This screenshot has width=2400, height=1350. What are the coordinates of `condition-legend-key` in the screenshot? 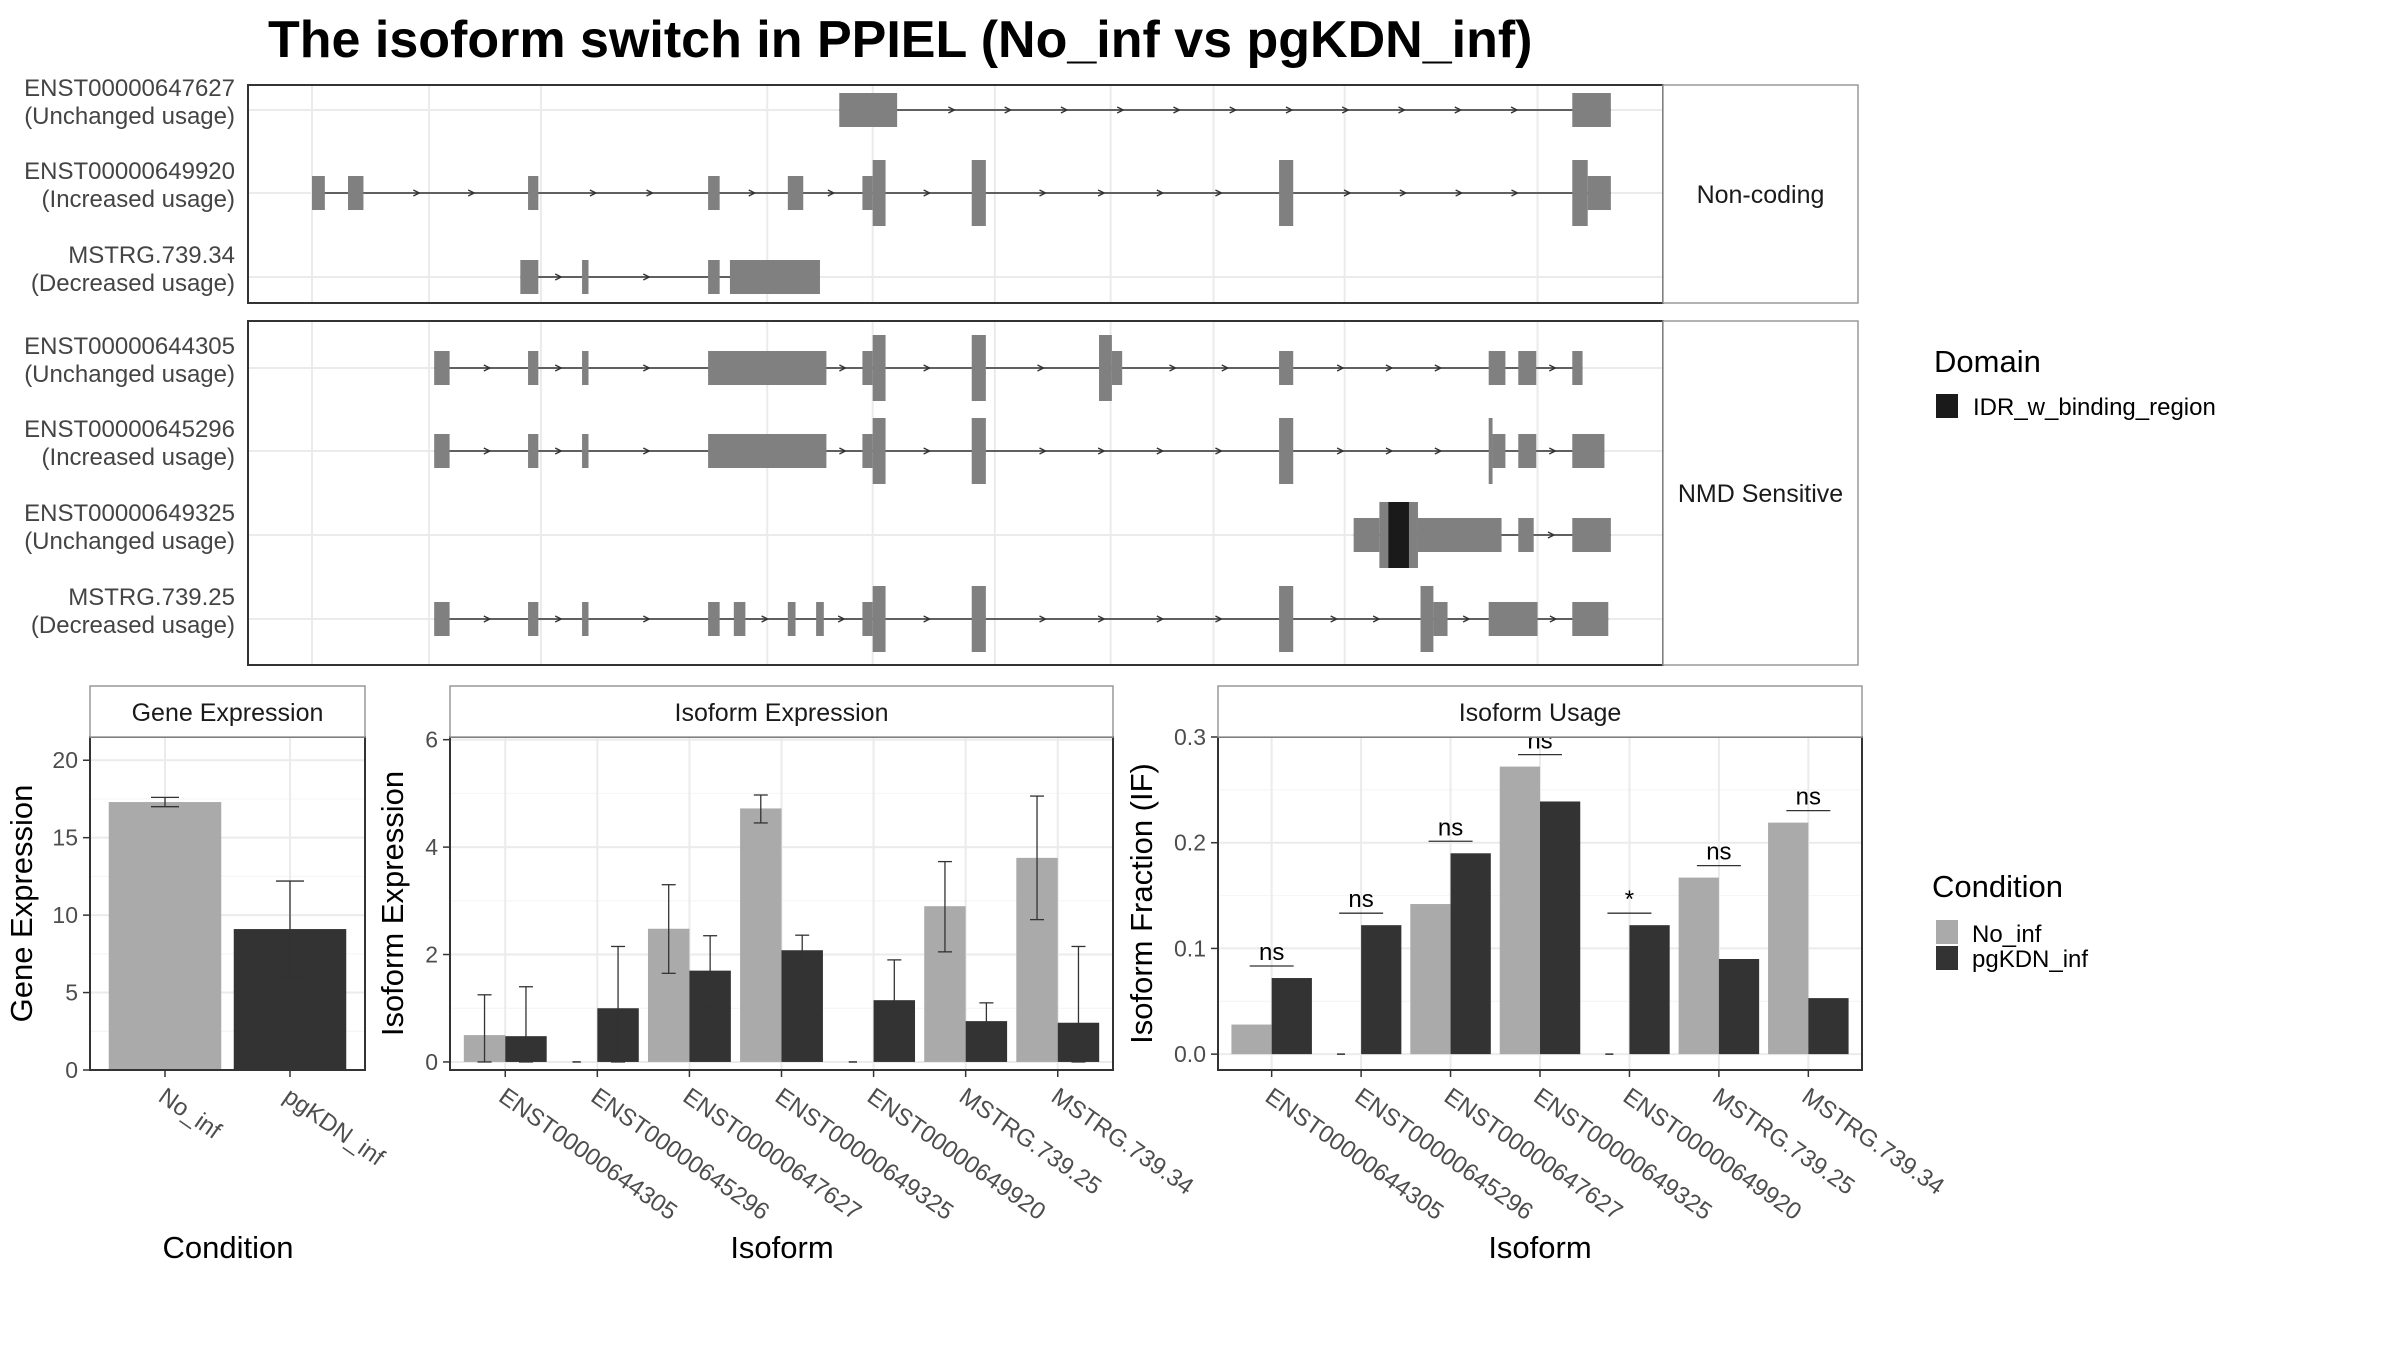 It's located at (1947, 958).